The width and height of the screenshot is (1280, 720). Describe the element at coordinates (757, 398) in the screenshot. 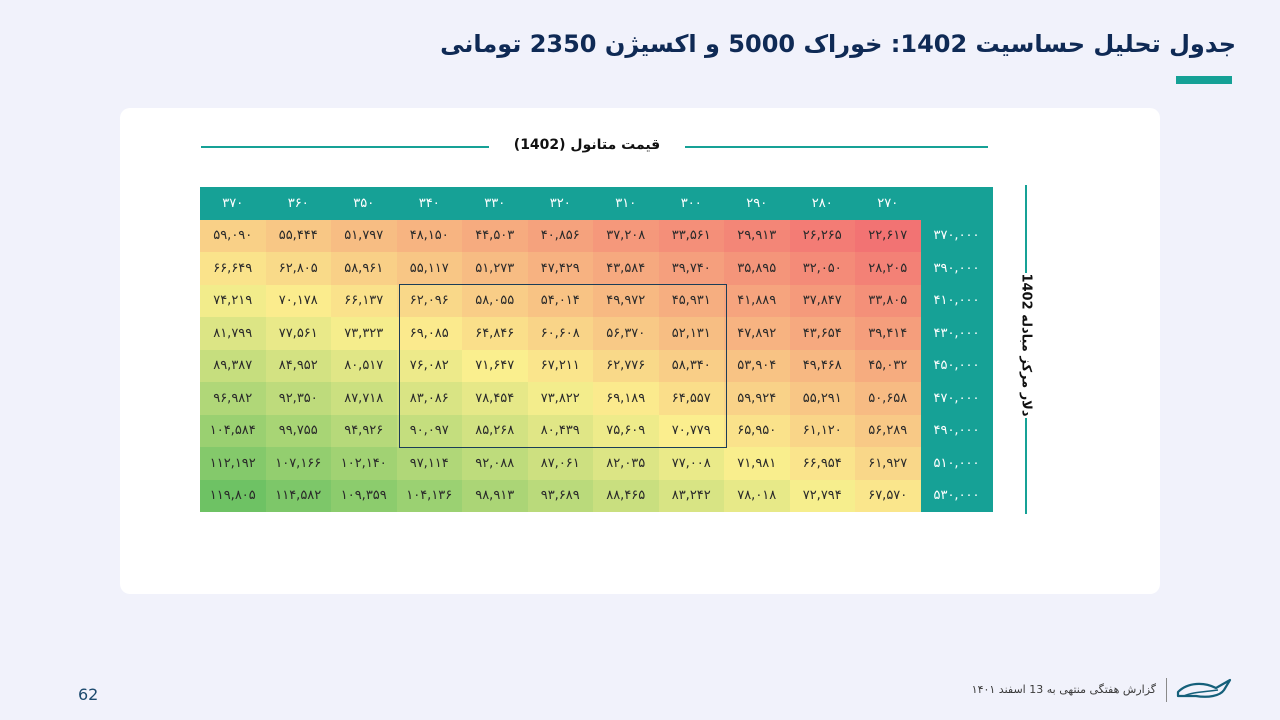

I see `heatmap-cell: ۵۹,۹۲۴` at that location.